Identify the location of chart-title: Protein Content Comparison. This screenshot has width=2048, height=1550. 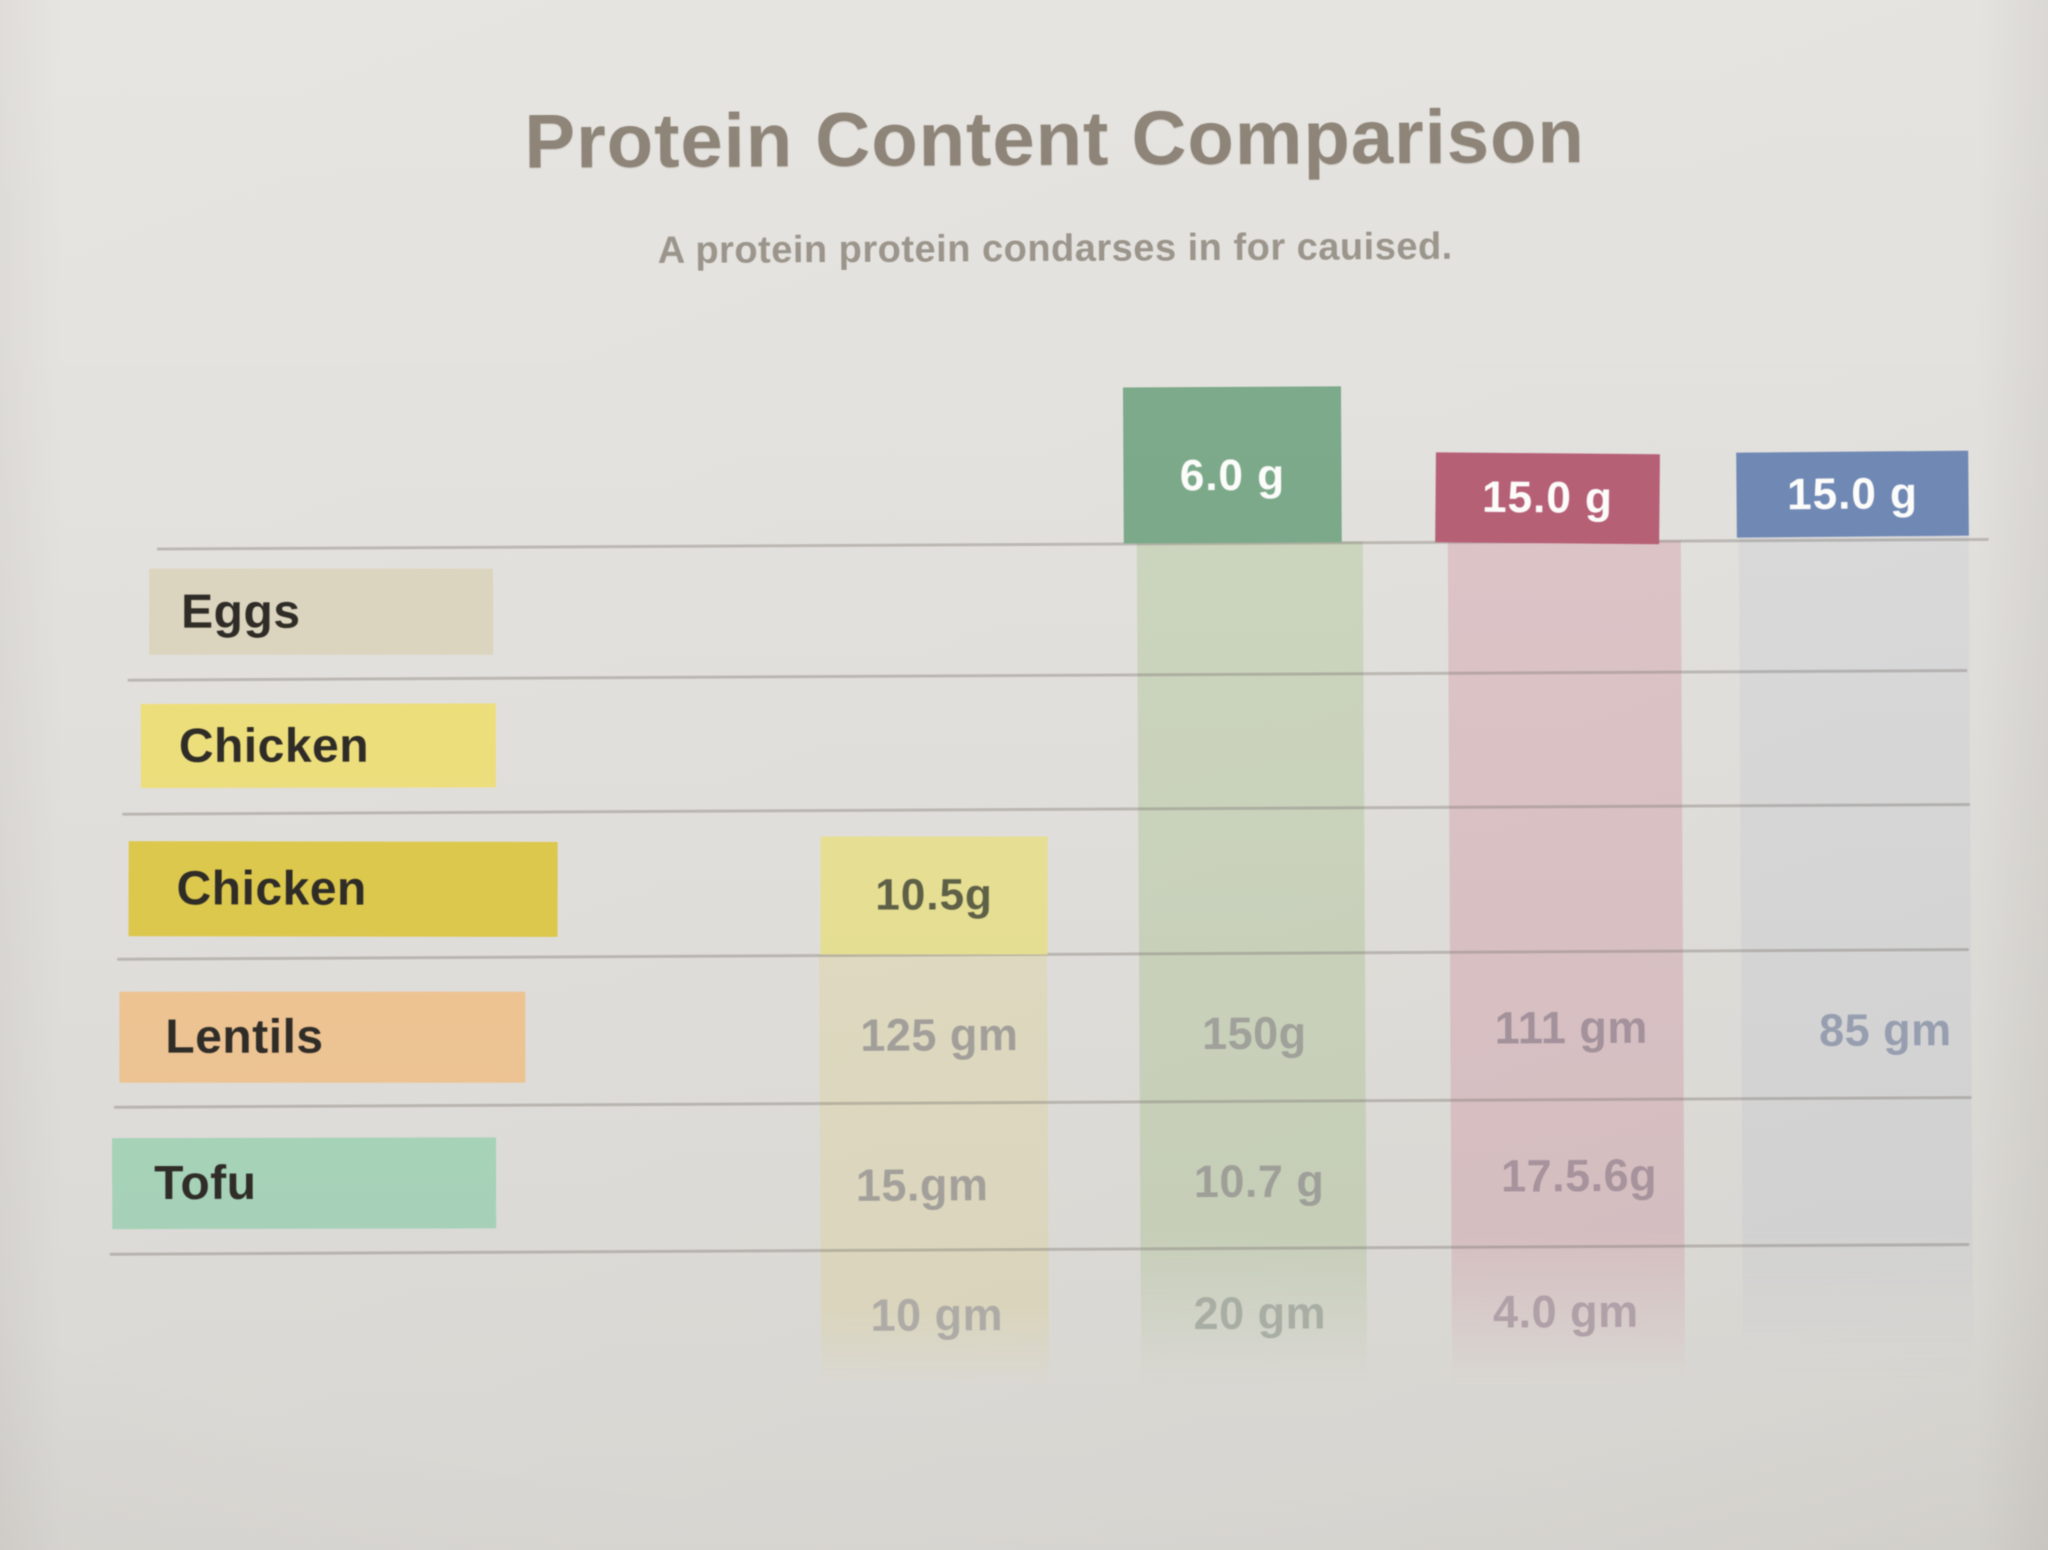
(1055, 139).